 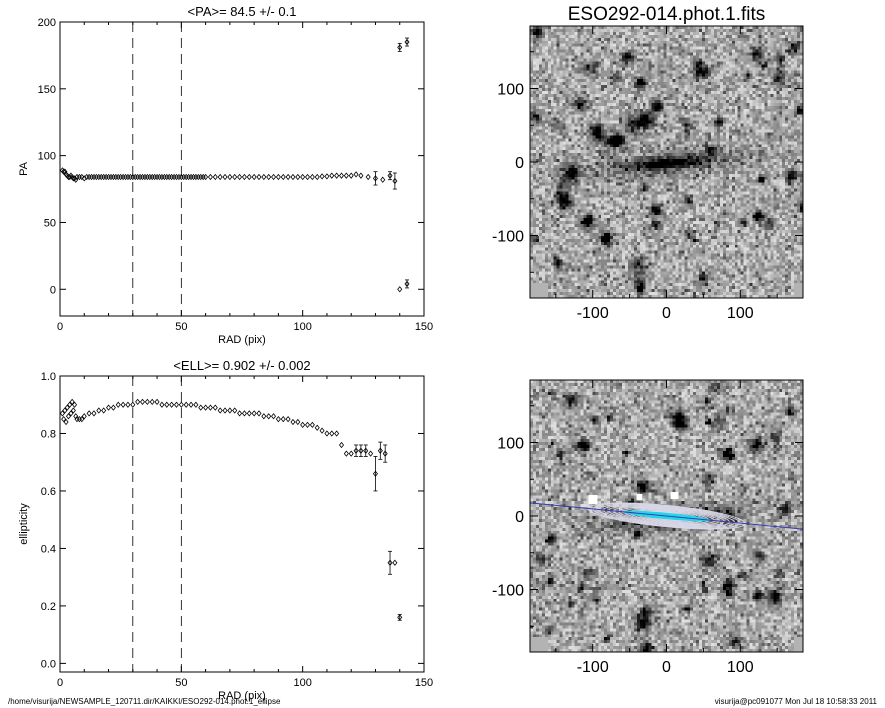 What do you see at coordinates (666, 162) in the screenshot?
I see `galaxy-image` at bounding box center [666, 162].